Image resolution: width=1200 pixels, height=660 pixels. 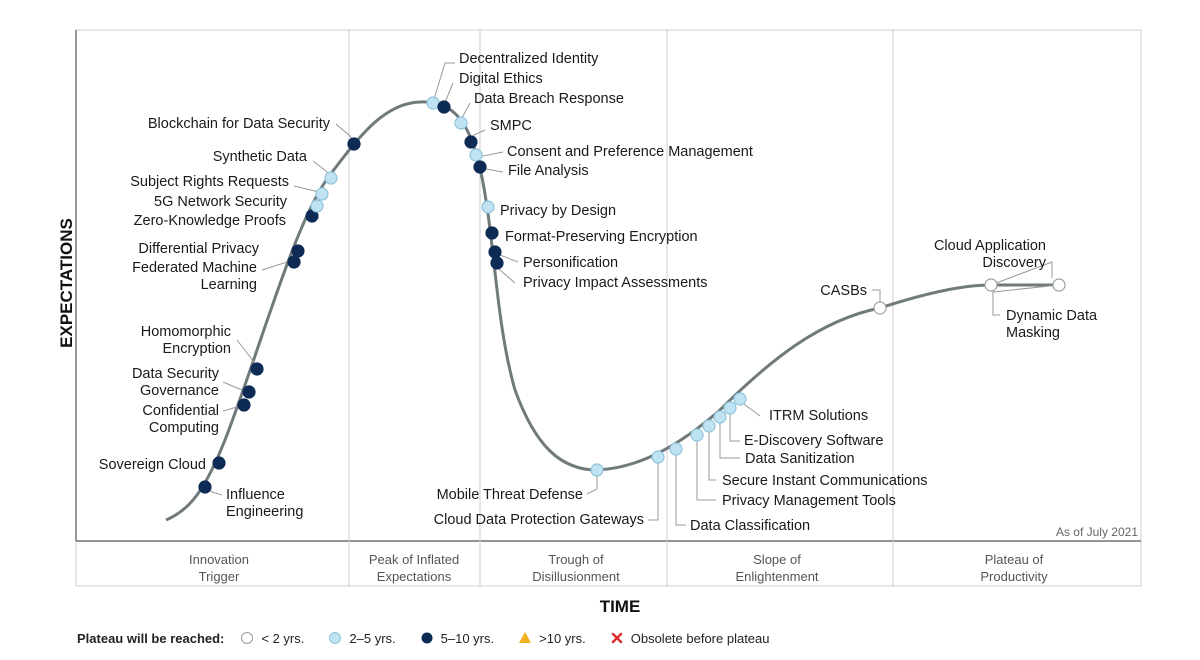 I want to click on marker-privacy-management-tools, so click(x=697, y=435).